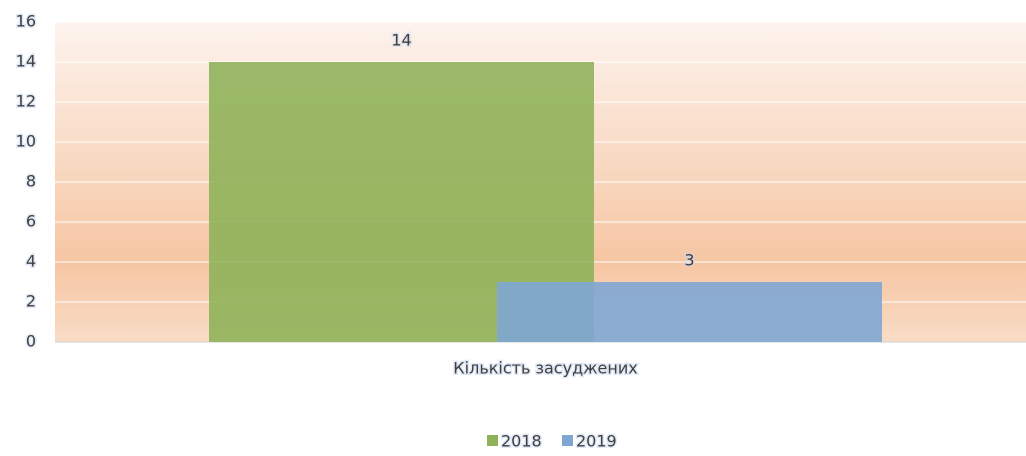 The height and width of the screenshot is (456, 1026). I want to click on y-tick-label: 14, so click(26, 61).